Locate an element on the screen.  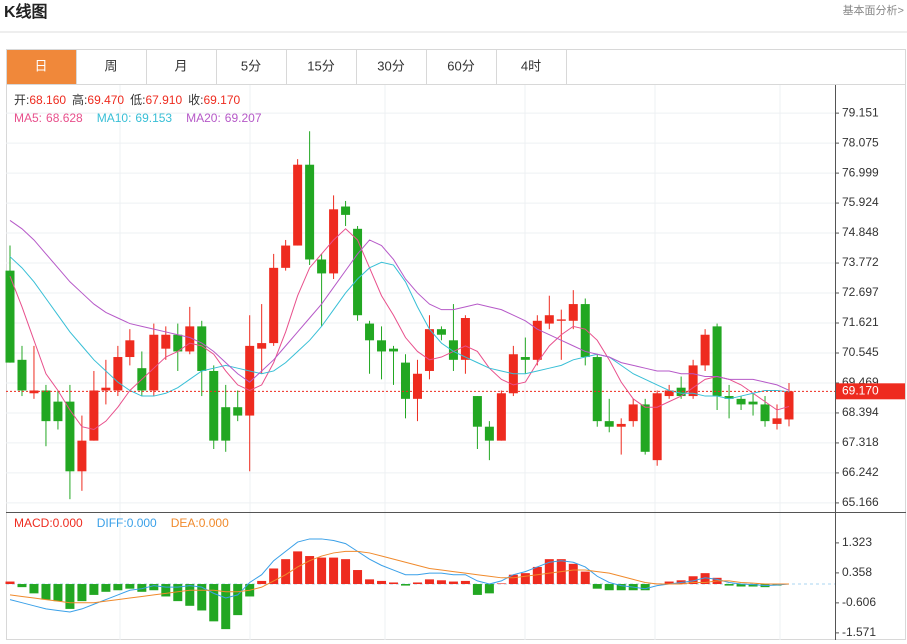
y-tick-label: 74.848 is located at coordinates (860, 232).